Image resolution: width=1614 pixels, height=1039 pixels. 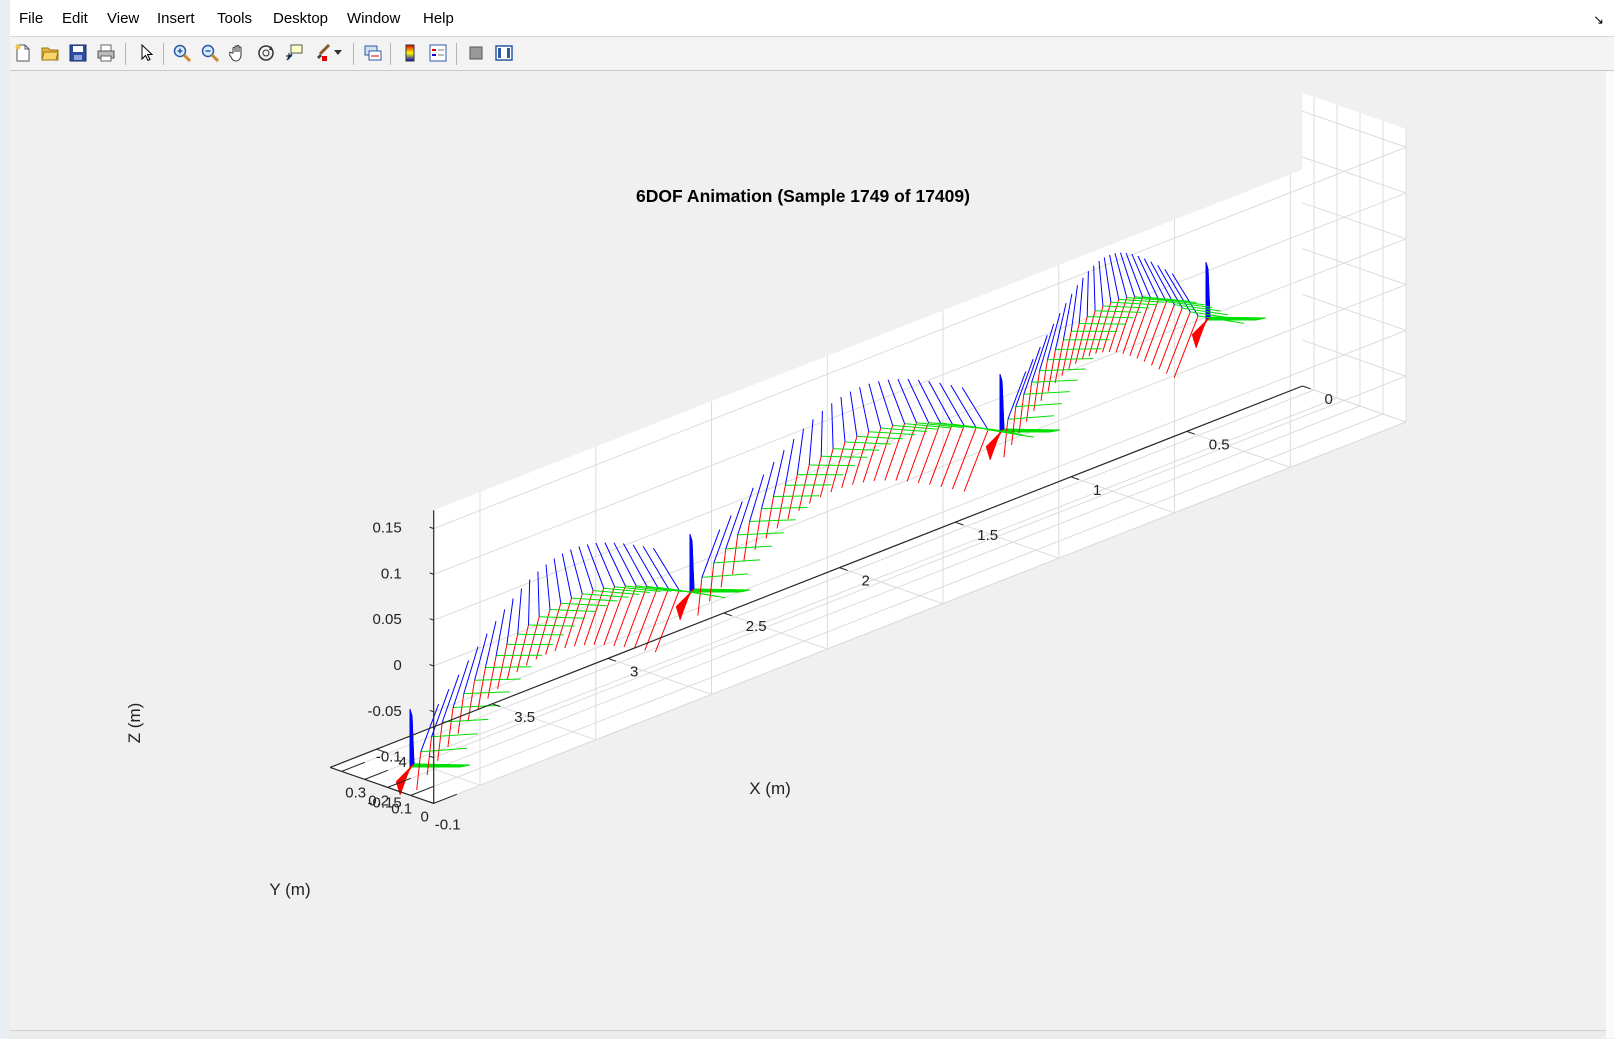 What do you see at coordinates (1097, 490) in the screenshot?
I see `x-tick-label: 1` at bounding box center [1097, 490].